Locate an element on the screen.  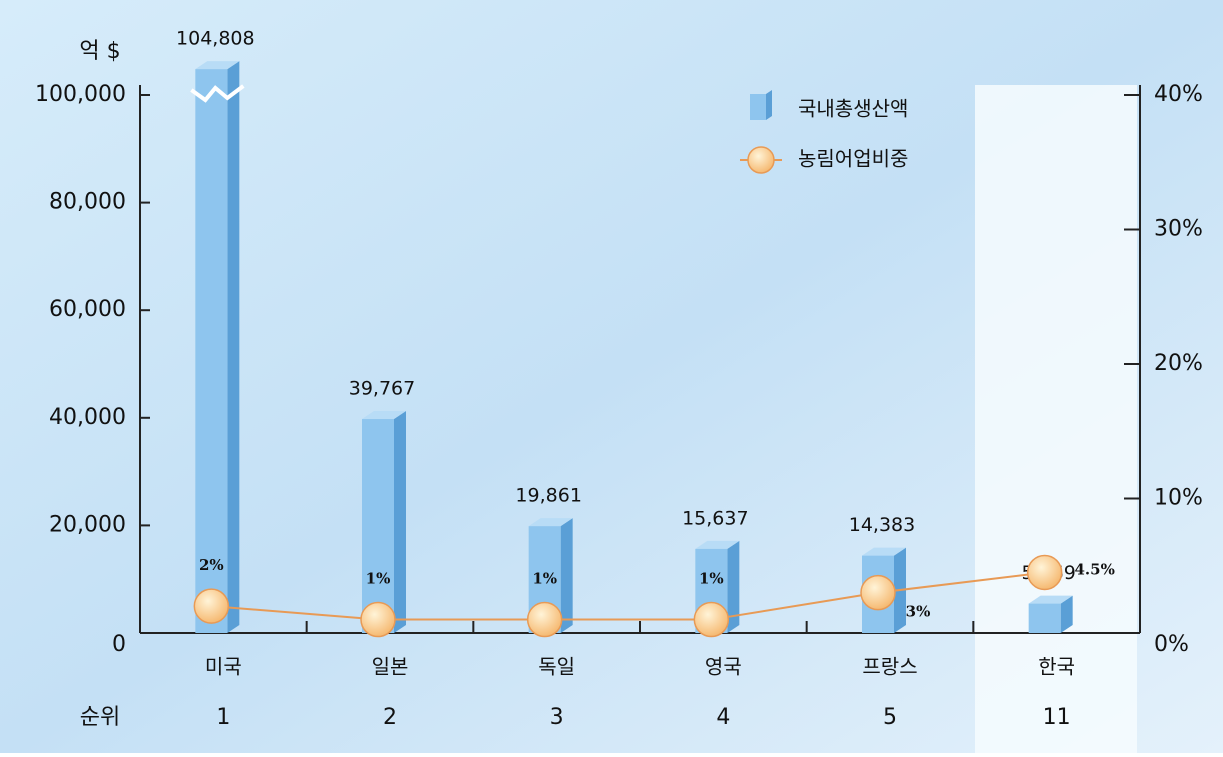
y-tick-label: 60,000 is located at coordinates (87, 309).